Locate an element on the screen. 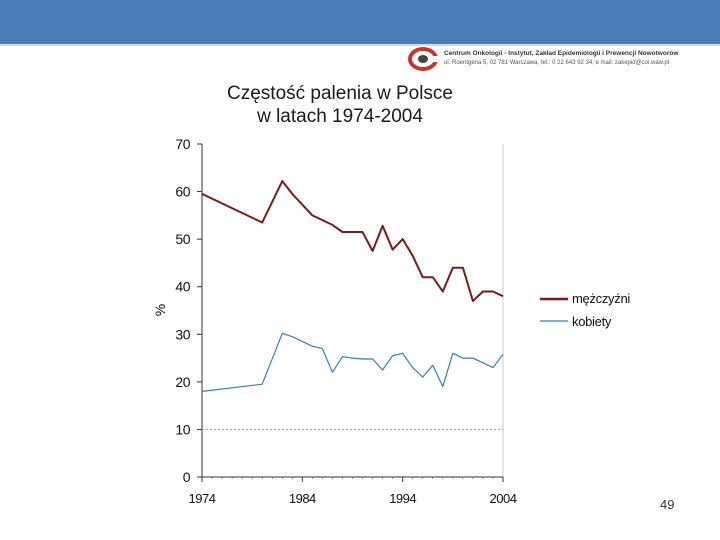 This screenshot has height=540, width=720. series-line-men is located at coordinates (352, 241).